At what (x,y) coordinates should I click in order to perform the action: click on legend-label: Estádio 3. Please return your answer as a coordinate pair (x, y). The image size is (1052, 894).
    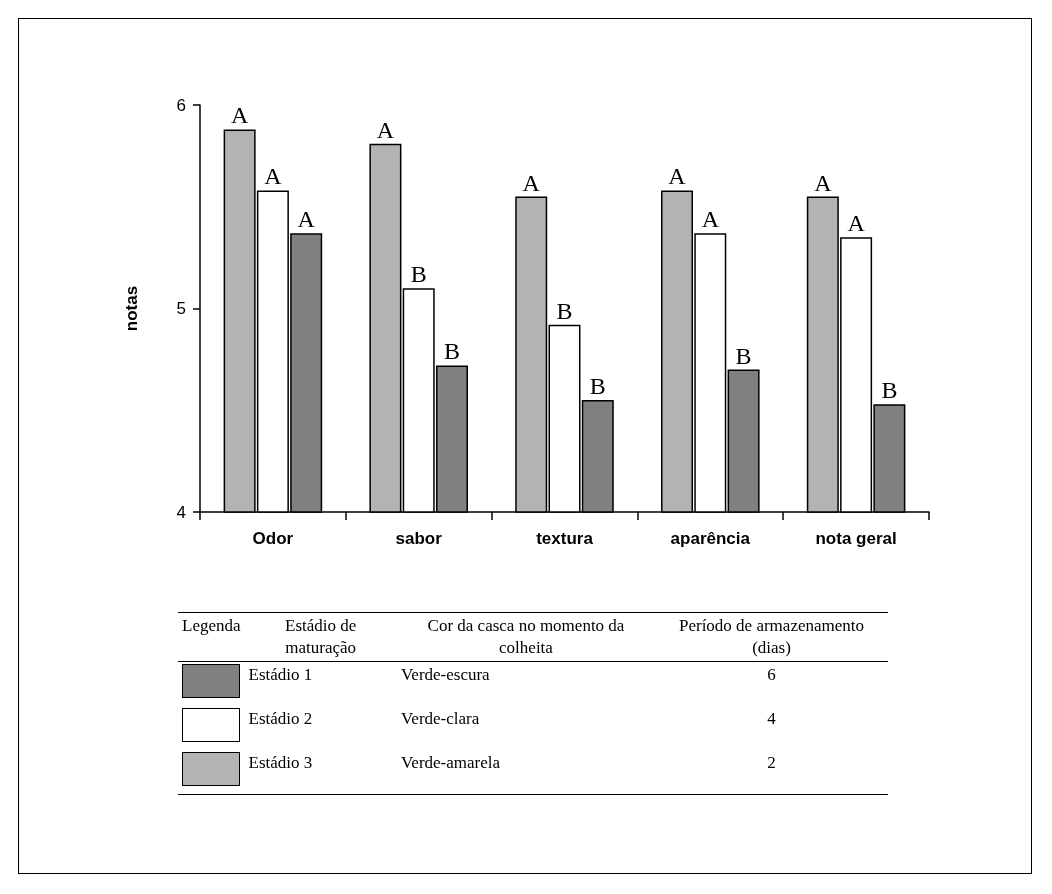
    Looking at the image, I should click on (320, 772).